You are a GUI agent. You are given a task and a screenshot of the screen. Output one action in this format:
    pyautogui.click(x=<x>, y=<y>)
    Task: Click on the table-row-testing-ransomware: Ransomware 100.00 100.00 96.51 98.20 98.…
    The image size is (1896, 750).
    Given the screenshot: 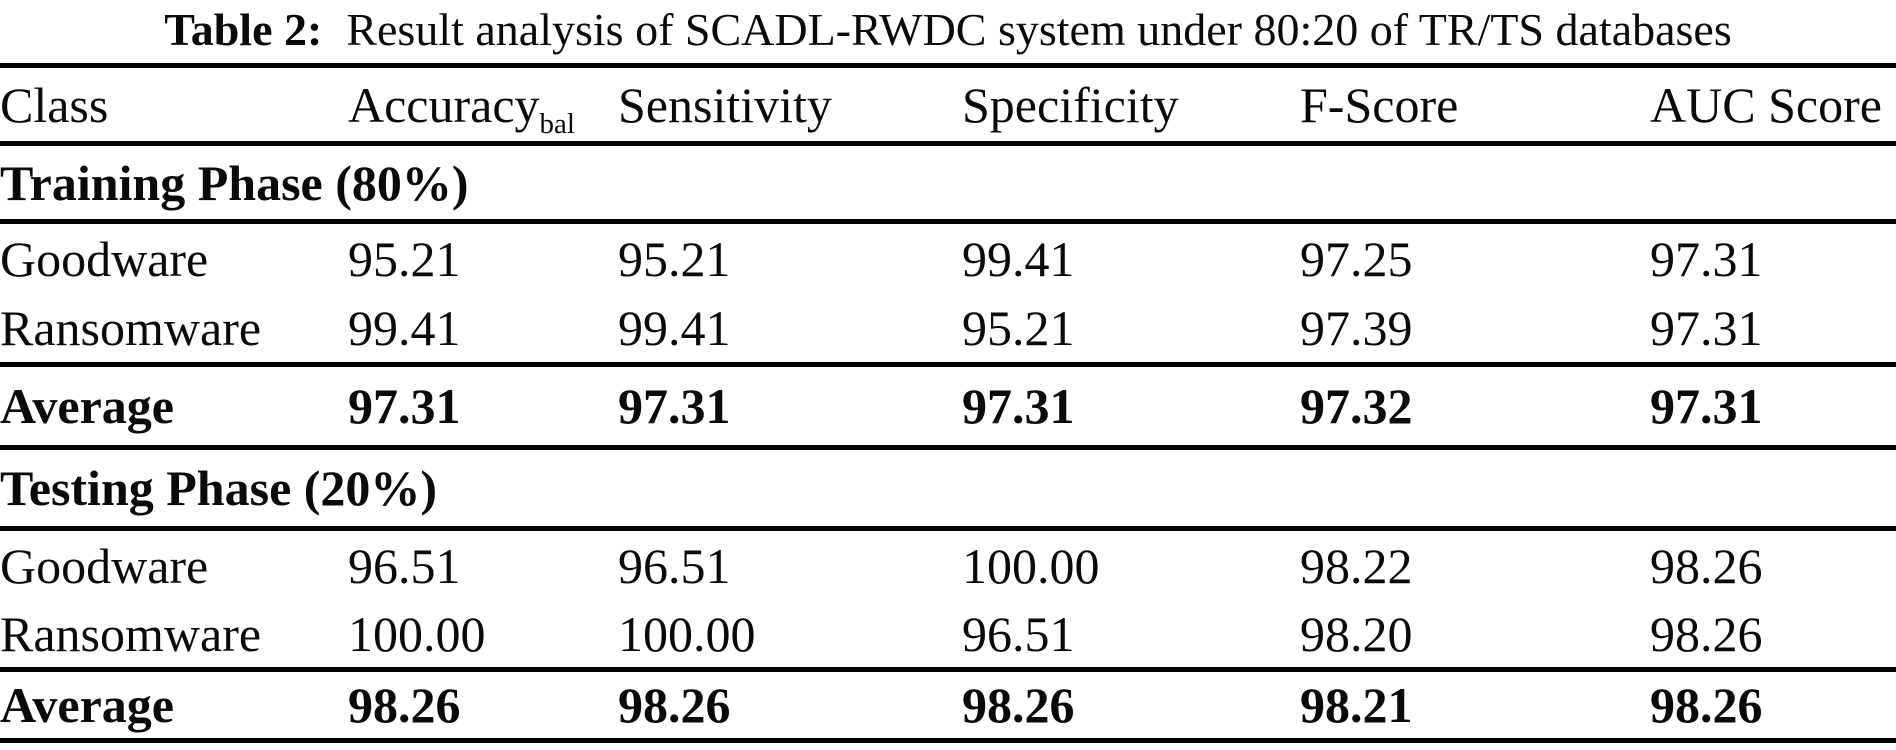 What is the action you would take?
    pyautogui.click(x=948, y=635)
    